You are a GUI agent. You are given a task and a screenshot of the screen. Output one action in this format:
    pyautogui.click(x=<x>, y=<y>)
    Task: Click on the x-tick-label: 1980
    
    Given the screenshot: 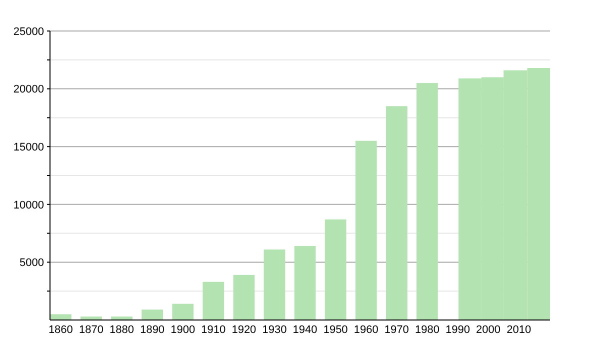 What is the action you would take?
    pyautogui.click(x=427, y=330)
    